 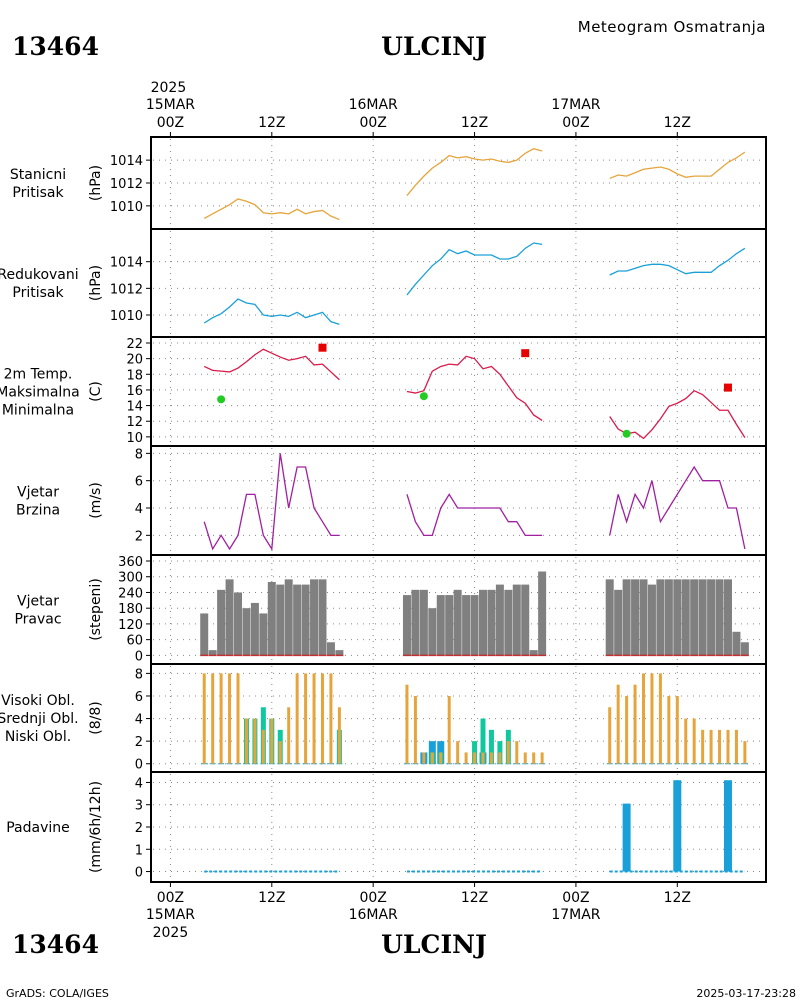 What do you see at coordinates (458, 283) in the screenshot?
I see `panel-frame` at bounding box center [458, 283].